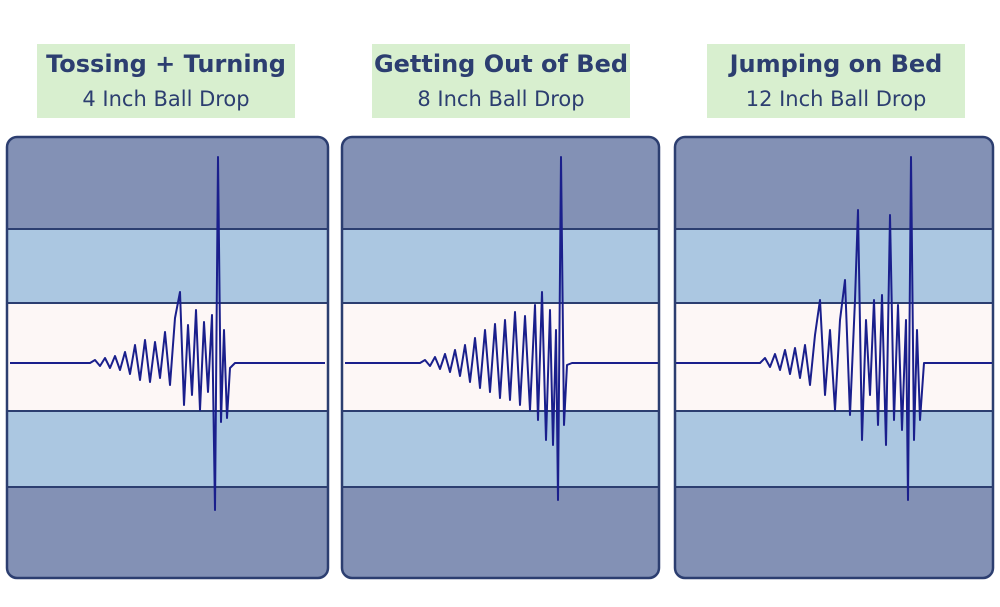  Describe the element at coordinates (500, 99) in the screenshot. I see `panel-subtitle: 8 Inch Ball Drop` at that location.